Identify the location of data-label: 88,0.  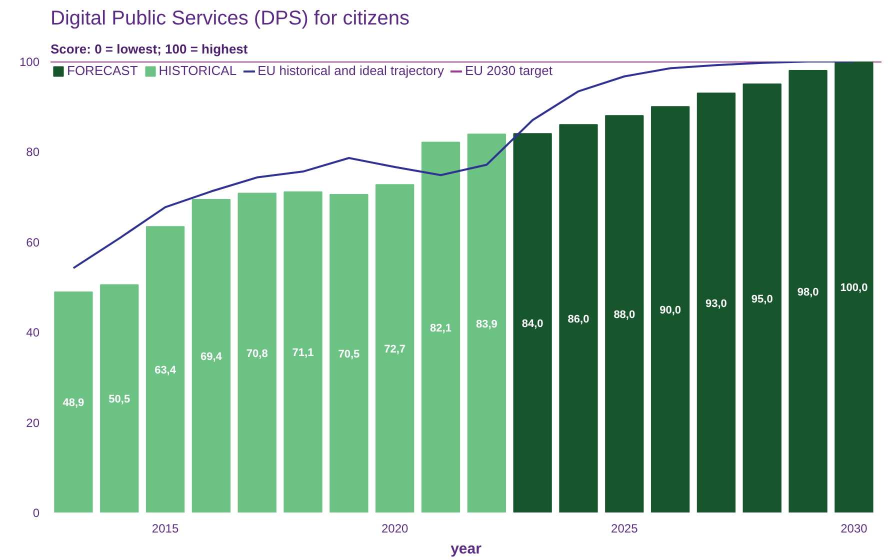
(625, 315).